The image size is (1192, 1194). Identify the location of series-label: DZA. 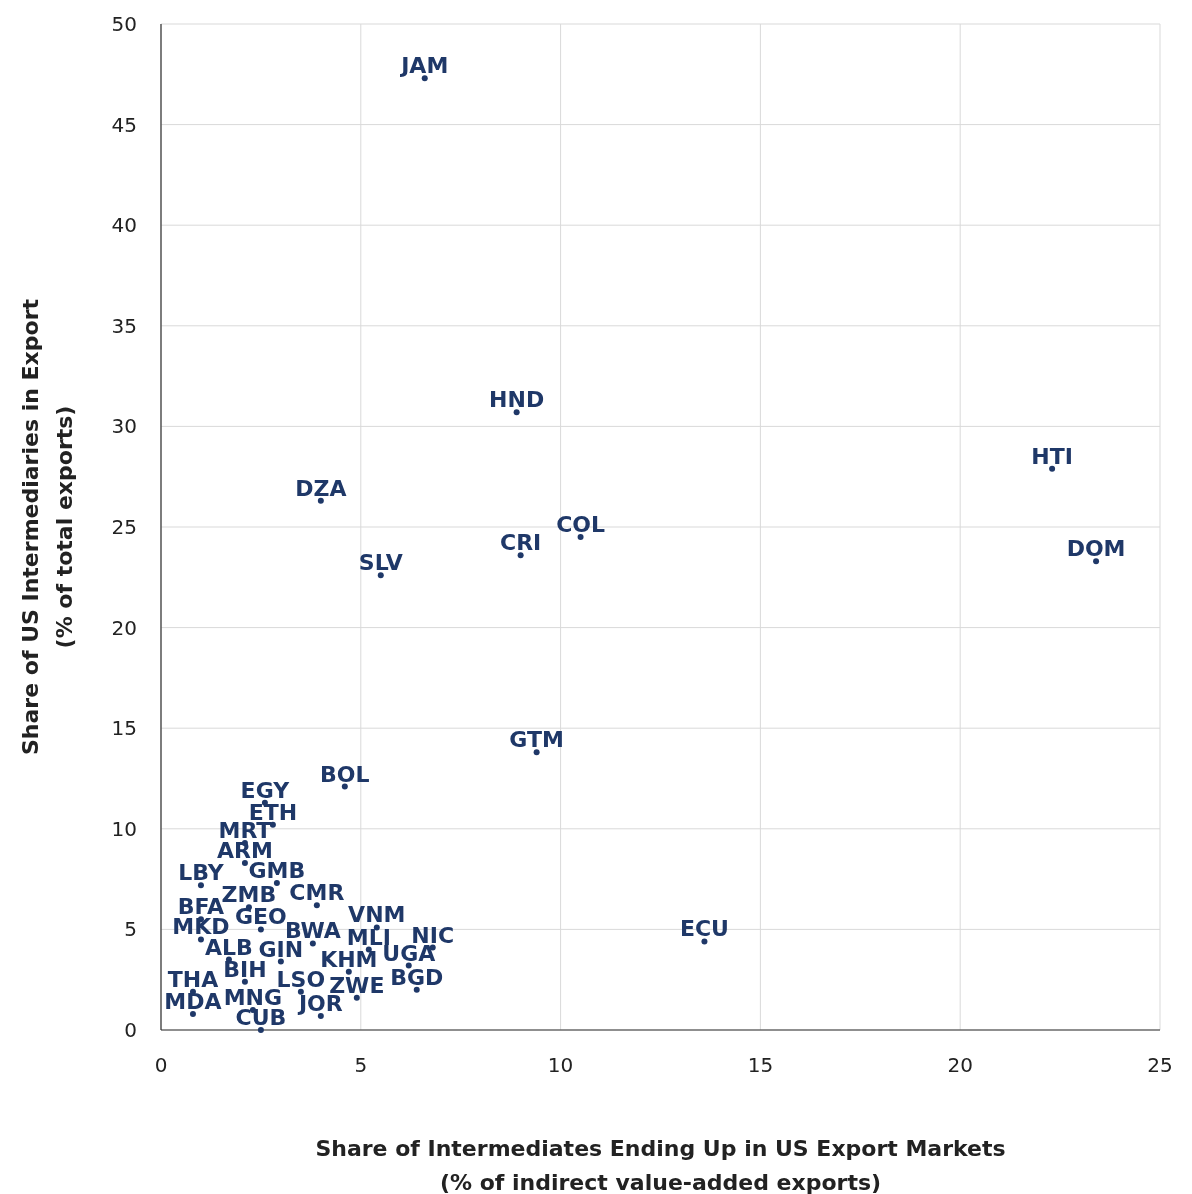
(321, 488).